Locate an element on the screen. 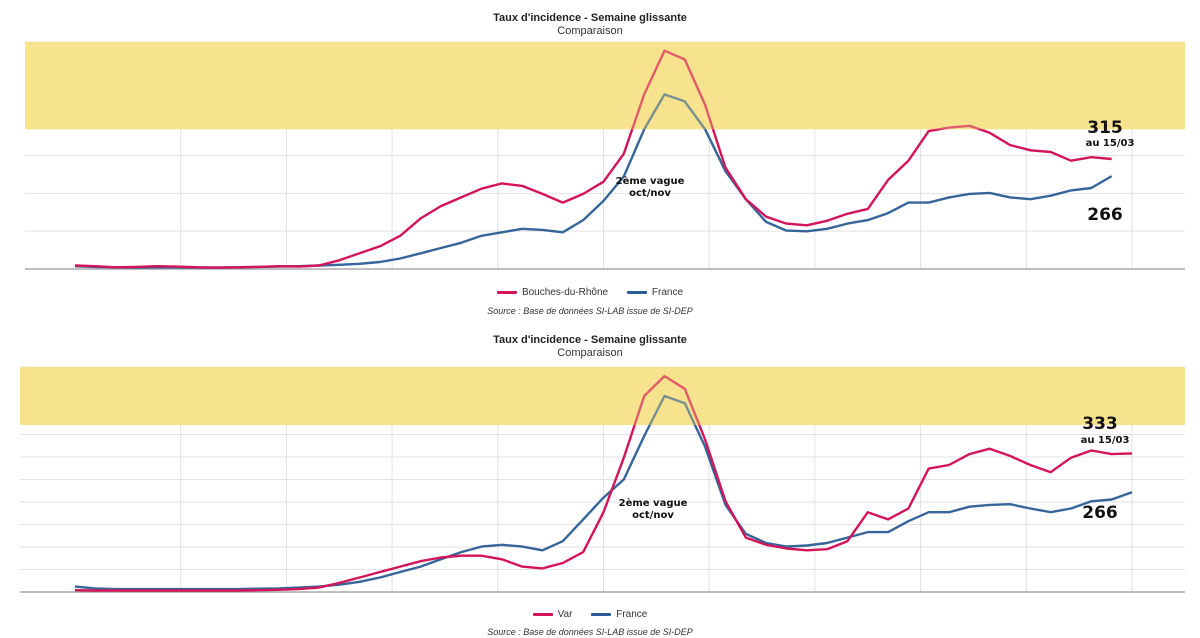  chart-legend: Bouches-du-Rhône France is located at coordinates (590, 292).